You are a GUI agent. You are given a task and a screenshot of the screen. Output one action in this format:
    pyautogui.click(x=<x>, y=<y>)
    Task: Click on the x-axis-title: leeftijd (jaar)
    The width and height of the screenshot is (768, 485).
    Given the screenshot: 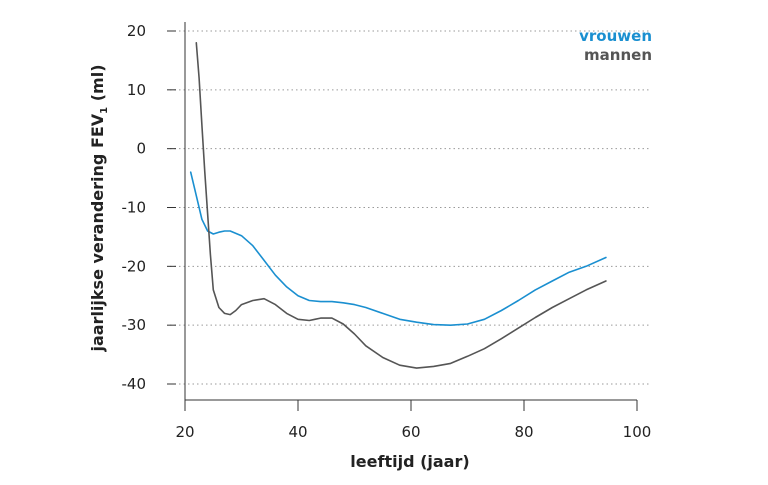 What is the action you would take?
    pyautogui.click(x=409, y=461)
    